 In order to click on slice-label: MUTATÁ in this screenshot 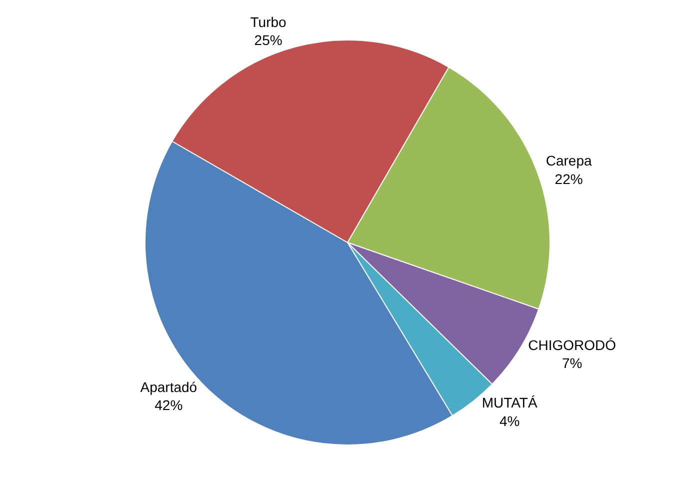, I will do `click(510, 402)`.